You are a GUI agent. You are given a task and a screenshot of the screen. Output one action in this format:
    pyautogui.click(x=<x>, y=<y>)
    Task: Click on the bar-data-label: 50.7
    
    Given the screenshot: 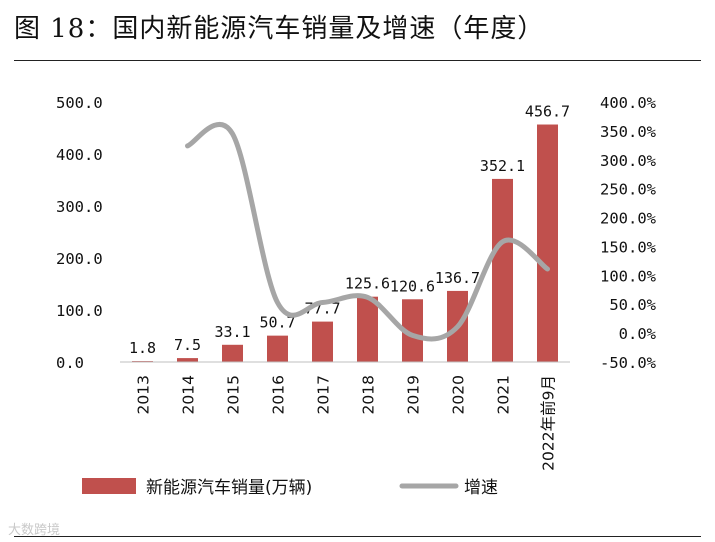 What is the action you would take?
    pyautogui.click(x=277, y=323)
    